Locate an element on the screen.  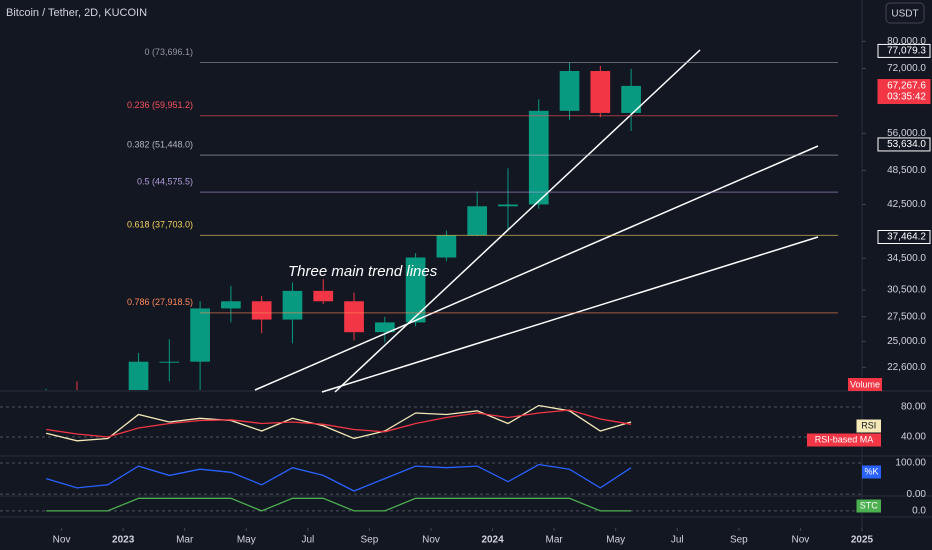
countdown: 03:35:42 is located at coordinates (906, 97).